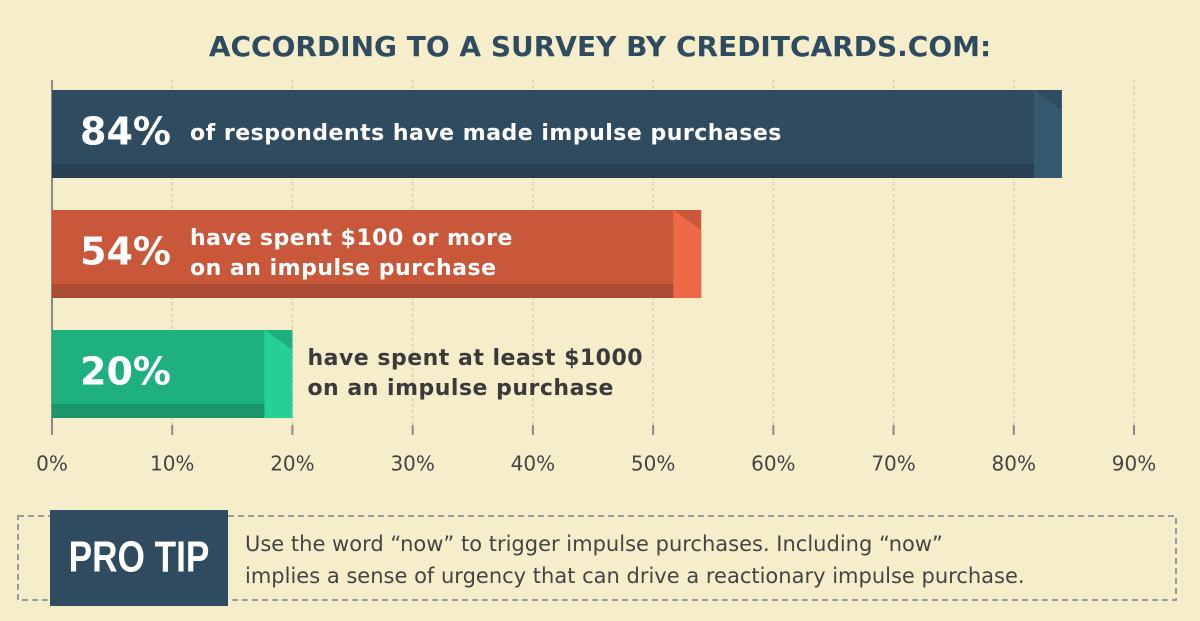 This screenshot has height=621, width=1200. I want to click on x-tick-label: 50%, so click(653, 464).